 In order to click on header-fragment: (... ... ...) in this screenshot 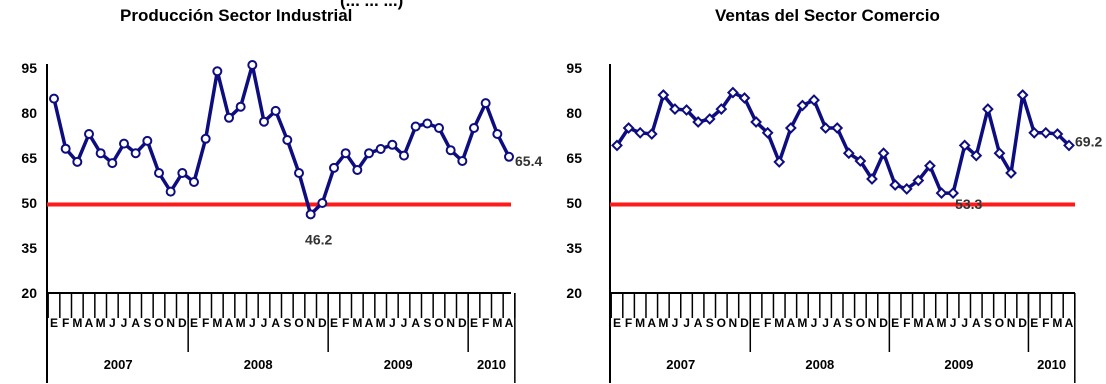, I will do `click(372, 5)`.